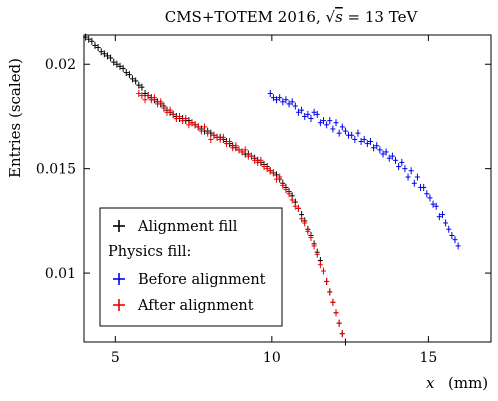 The height and width of the screenshot is (401, 498). Describe the element at coordinates (381, 17) in the screenshot. I see `chart-title-suffix: = 13 TeV` at that location.